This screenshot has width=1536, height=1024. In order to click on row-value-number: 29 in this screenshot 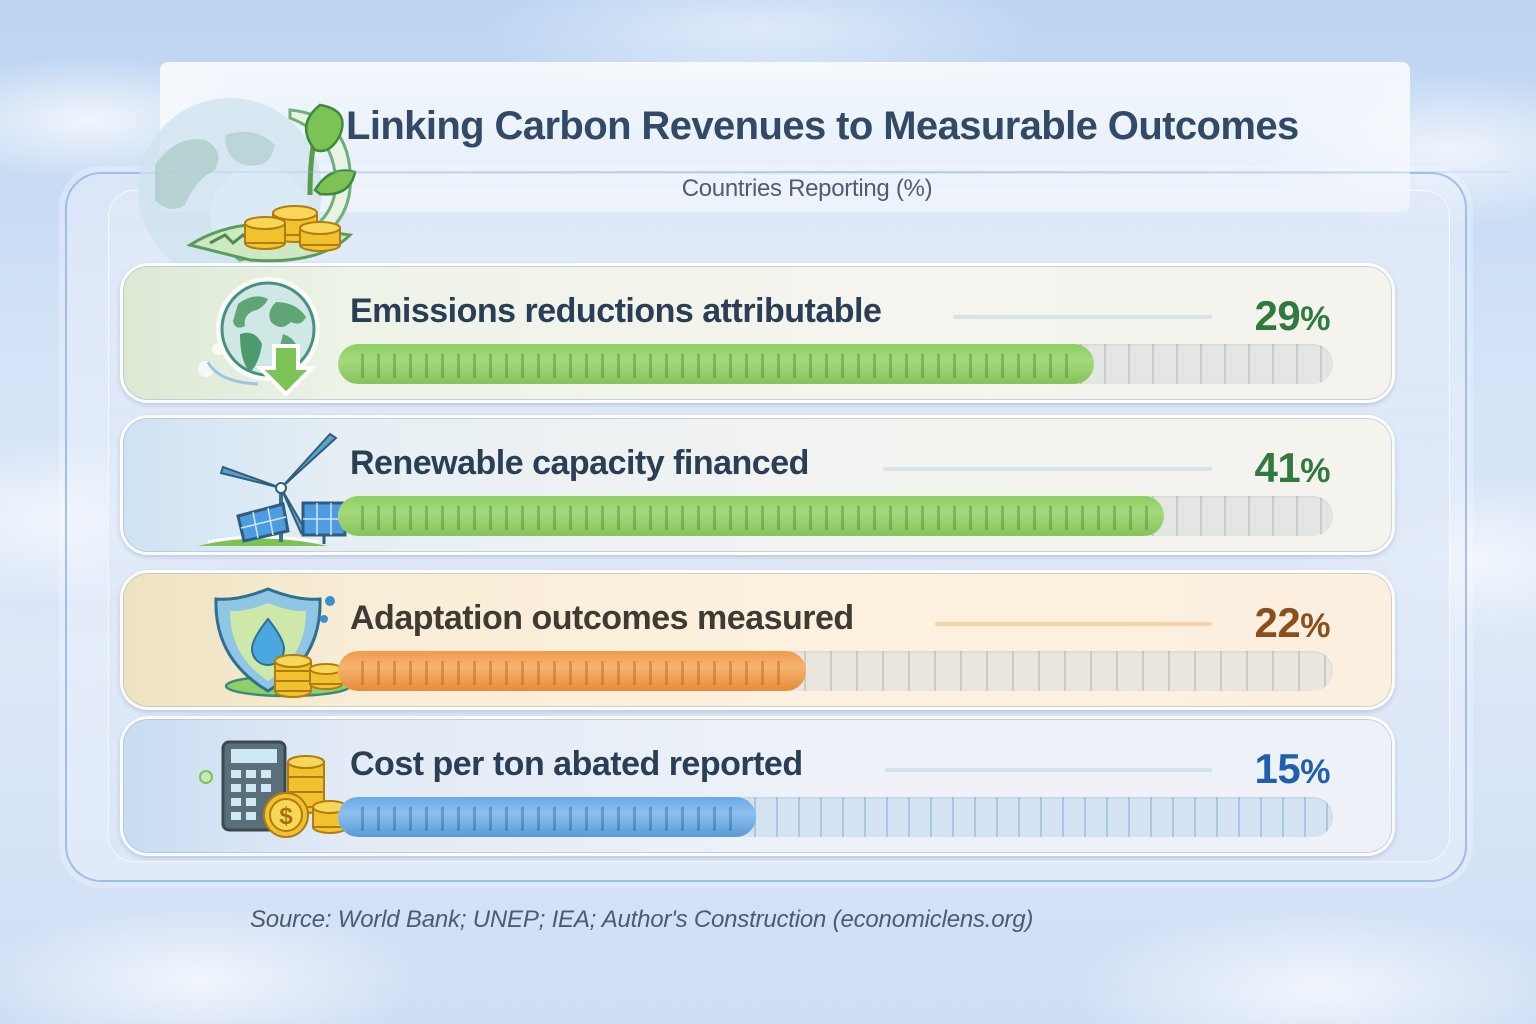, I will do `click(1277, 315)`.